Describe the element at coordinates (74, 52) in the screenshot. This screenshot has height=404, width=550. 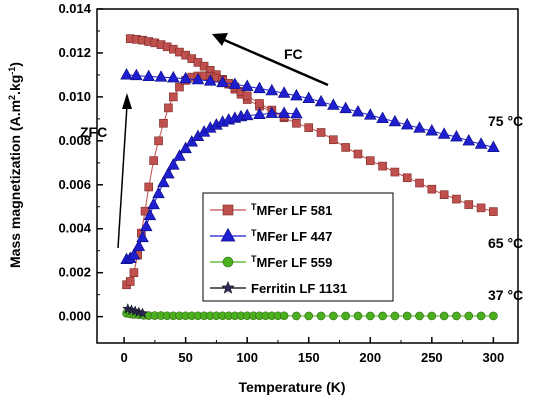
I see `y-tick-label: 0.012` at that location.